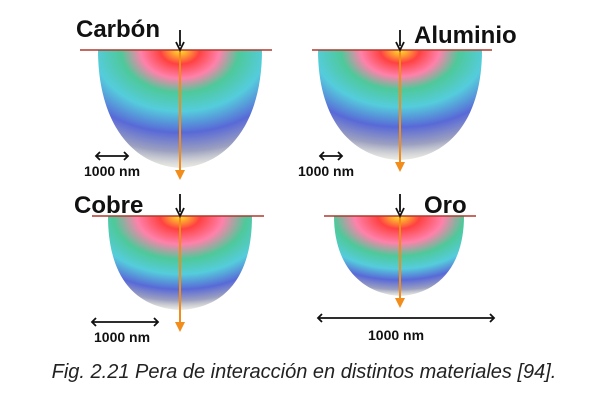 This screenshot has width=608, height=414. Describe the element at coordinates (445, 205) in the screenshot. I see `material-label-gold: Oro` at that location.